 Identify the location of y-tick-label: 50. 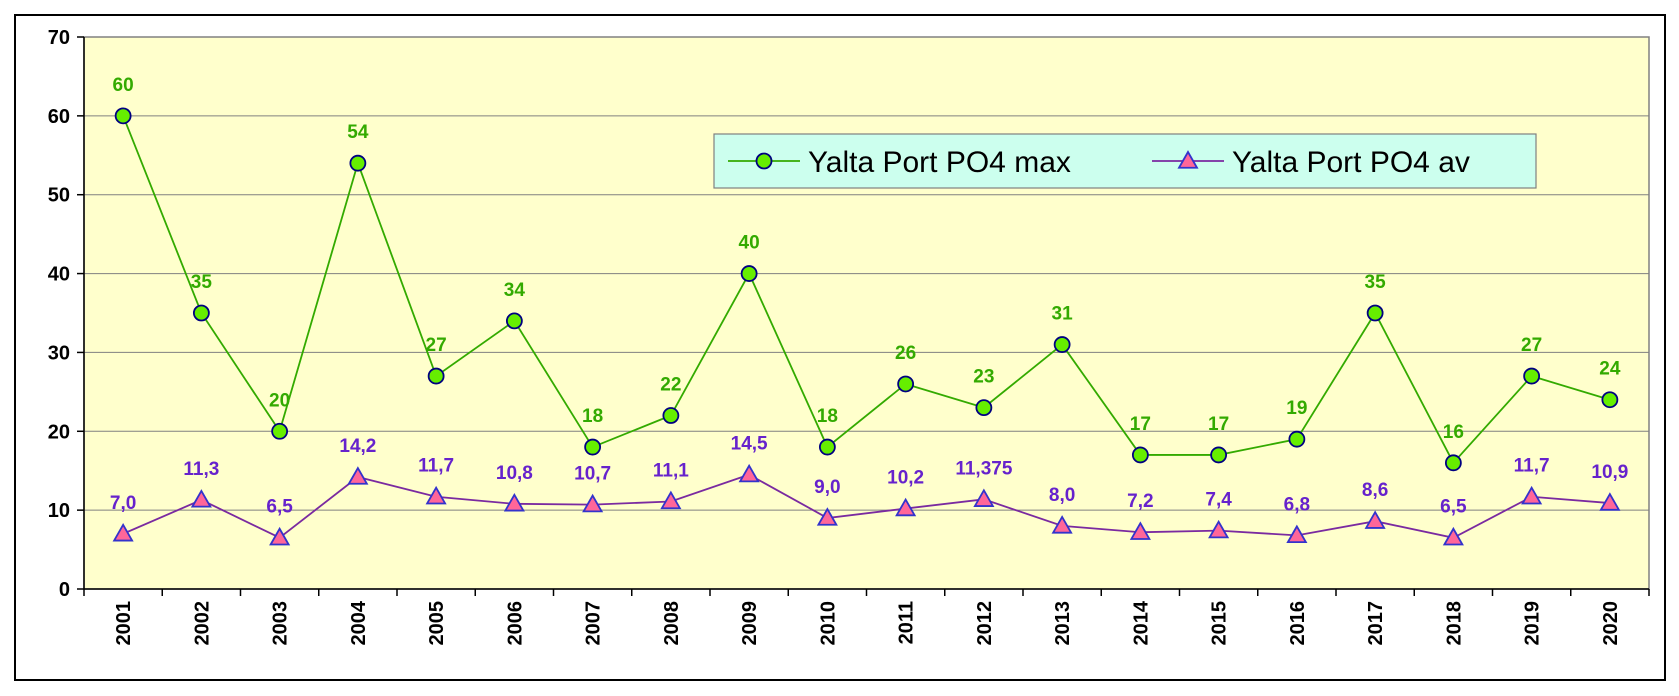
(59, 196).